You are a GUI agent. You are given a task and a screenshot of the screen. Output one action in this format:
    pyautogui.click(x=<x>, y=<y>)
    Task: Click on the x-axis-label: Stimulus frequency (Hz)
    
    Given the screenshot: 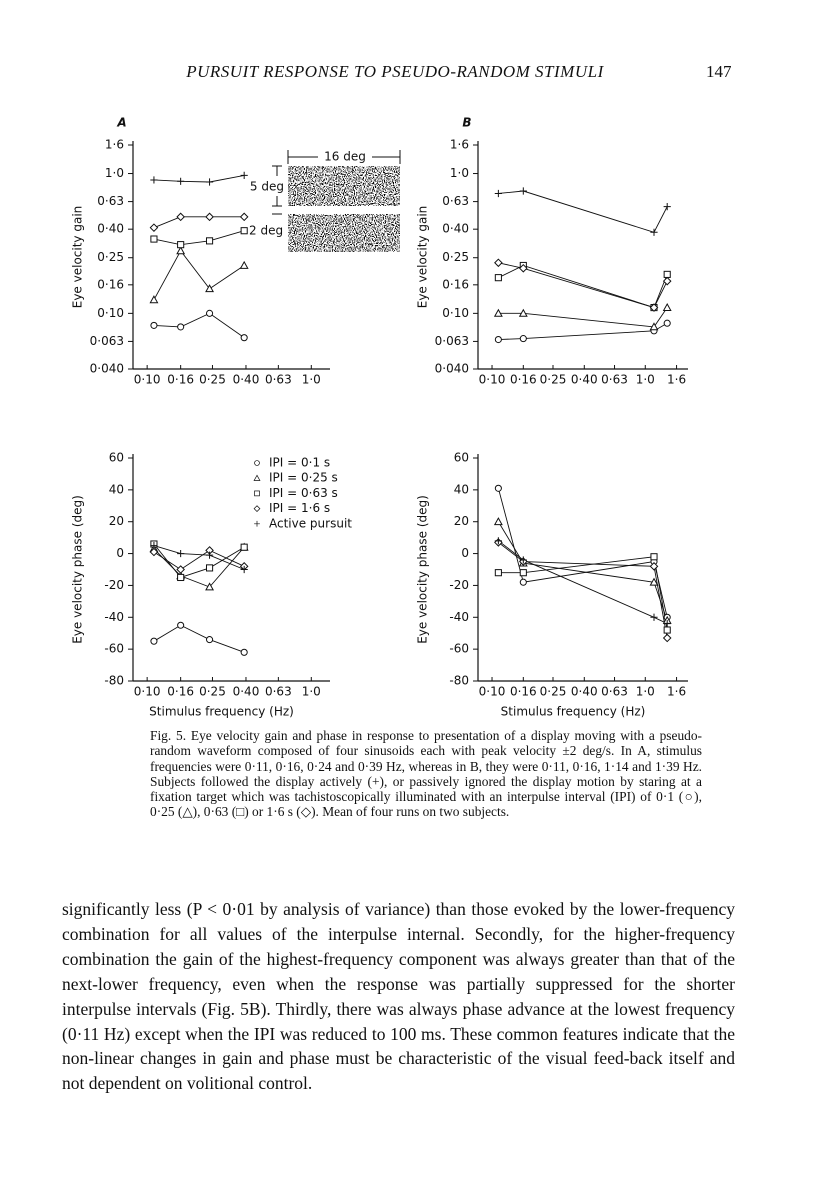 What is the action you would take?
    pyautogui.click(x=221, y=712)
    